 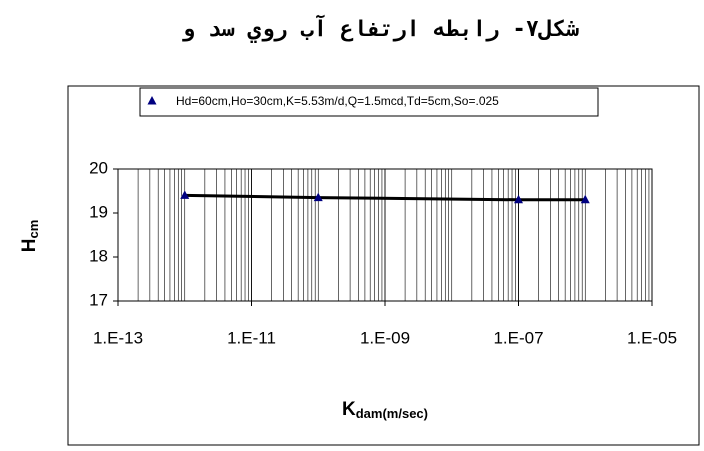 I want to click on legend-box, so click(x=369, y=102).